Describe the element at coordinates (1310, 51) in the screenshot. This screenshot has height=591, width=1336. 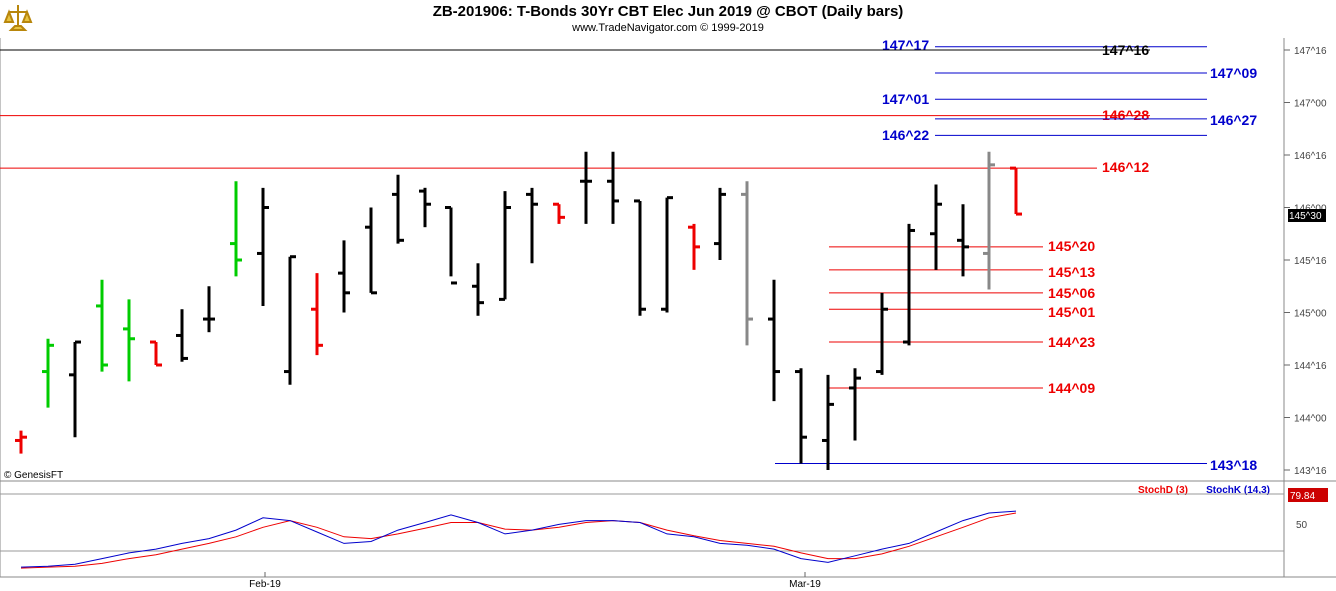
I see `price-tick-label: 147^16` at that location.